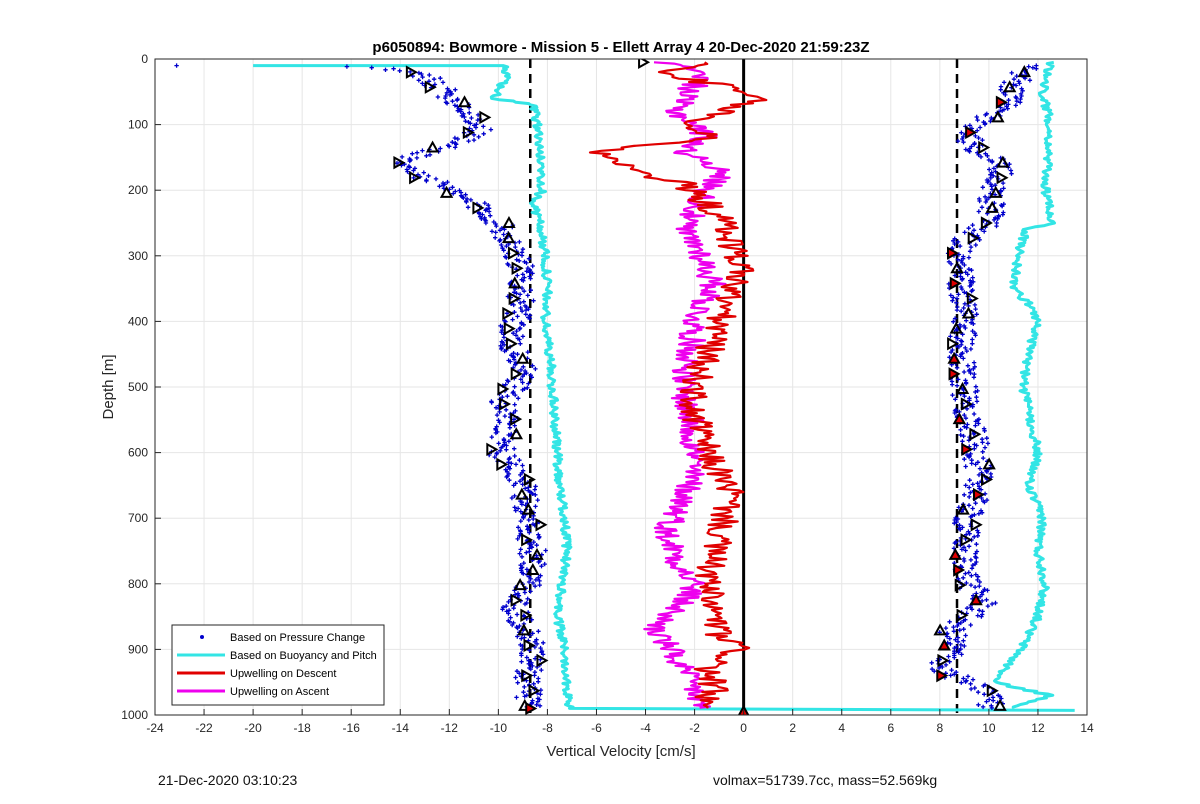 The image size is (1200, 804). Describe the element at coordinates (401, 728) in the screenshot. I see `x-tick-label: -14` at that location.